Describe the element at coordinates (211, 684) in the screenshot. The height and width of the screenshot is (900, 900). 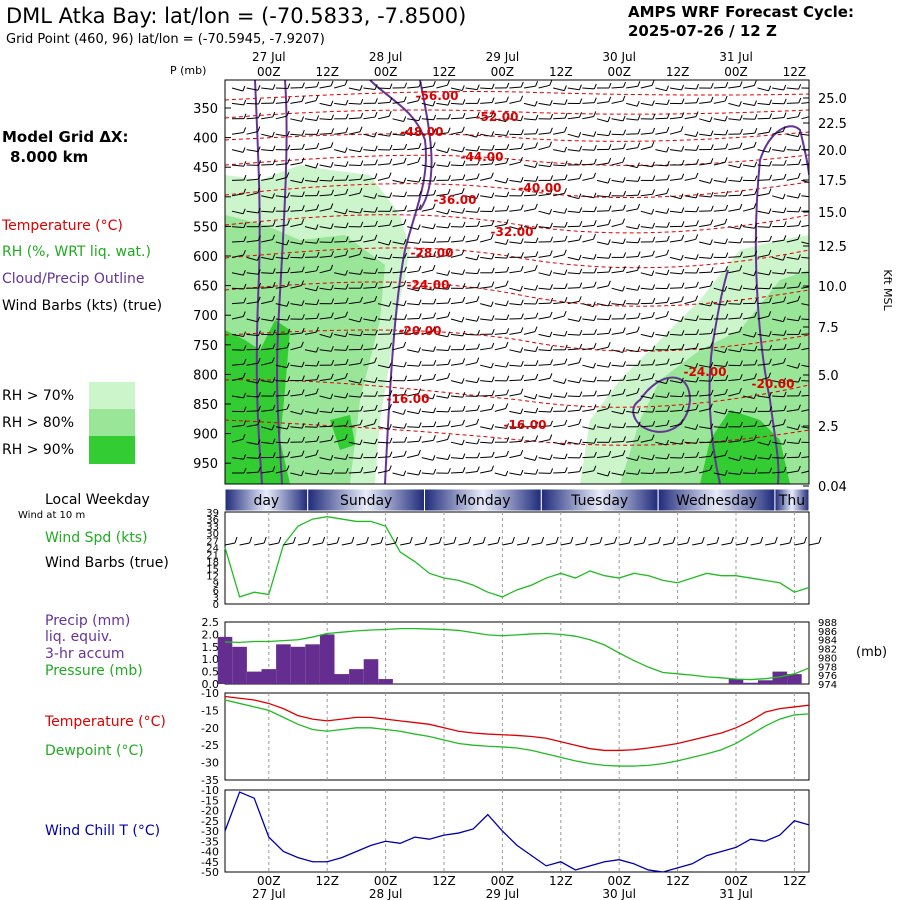
I see `y-tick: 0.0` at that location.